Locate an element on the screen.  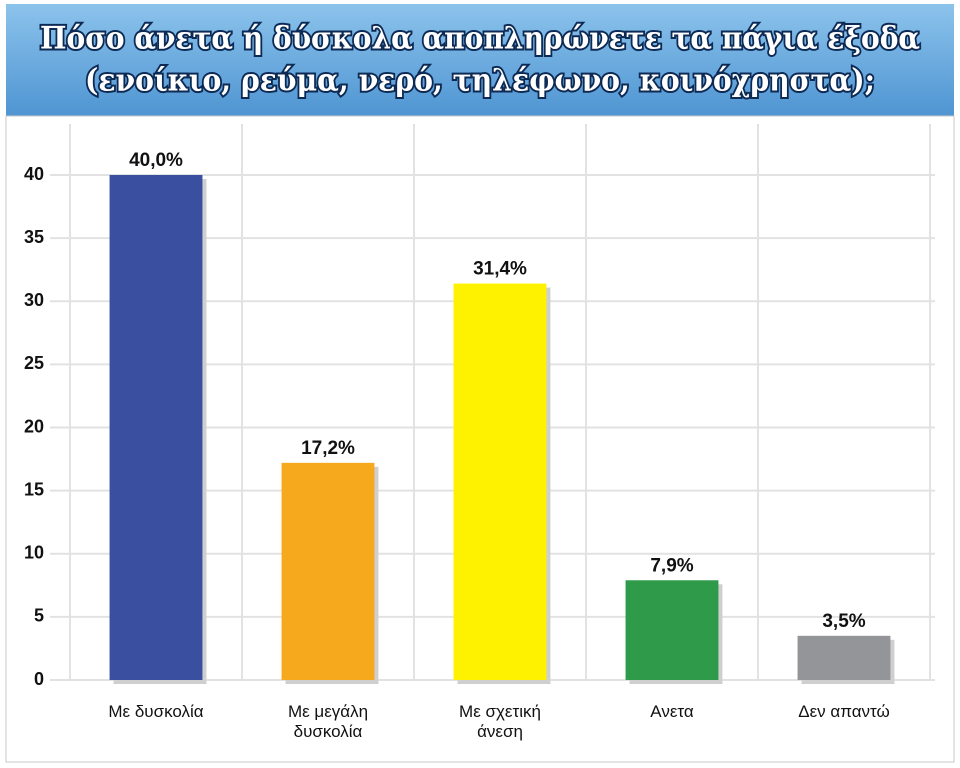
value-label: 40,0% is located at coordinates (156, 160).